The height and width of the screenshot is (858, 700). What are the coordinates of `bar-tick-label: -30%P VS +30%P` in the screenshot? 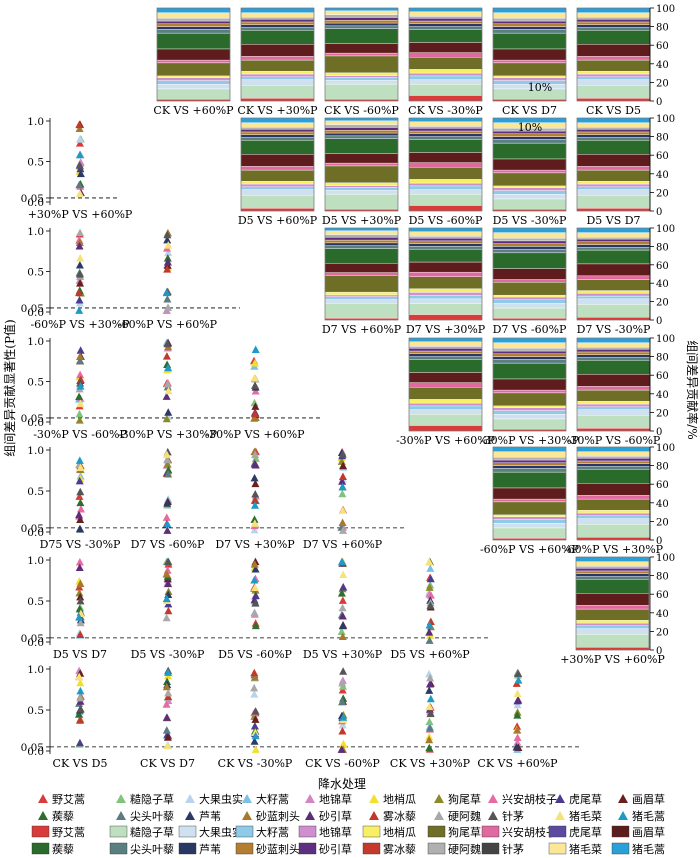 It's located at (530, 440).